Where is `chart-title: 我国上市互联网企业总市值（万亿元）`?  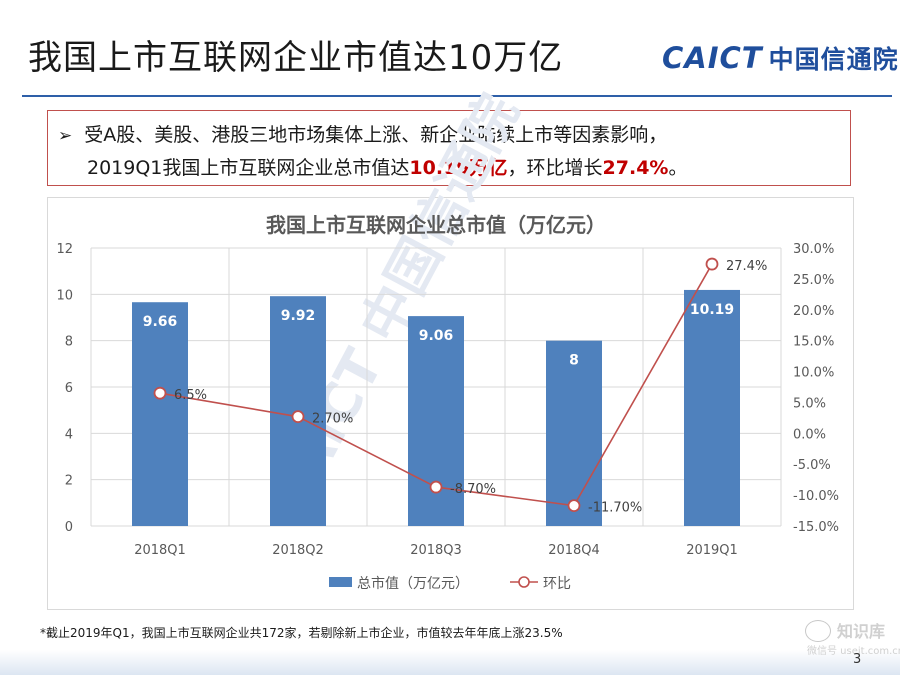 chart-title: 我国上市互联网企业总市值（万亿元） is located at coordinates (436, 225).